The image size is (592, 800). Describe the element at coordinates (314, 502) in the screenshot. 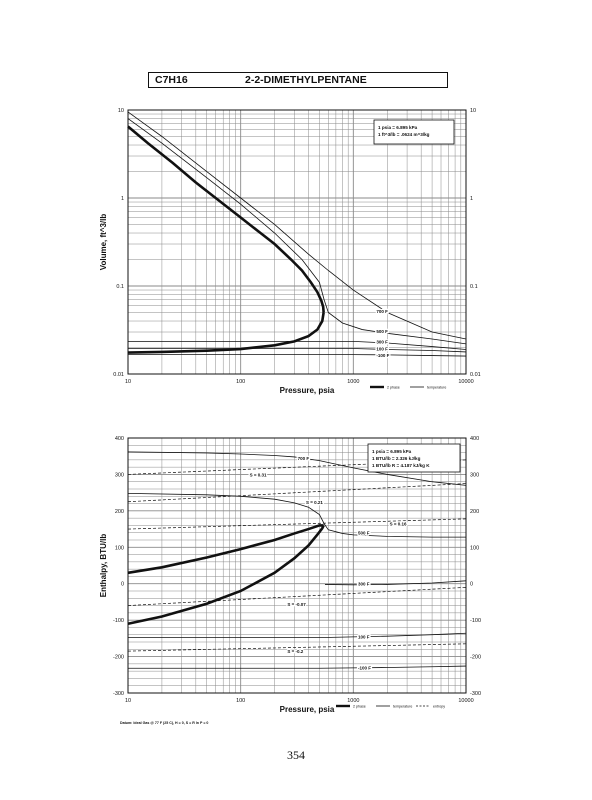

I see `curve-label: S = 0.21` at that location.